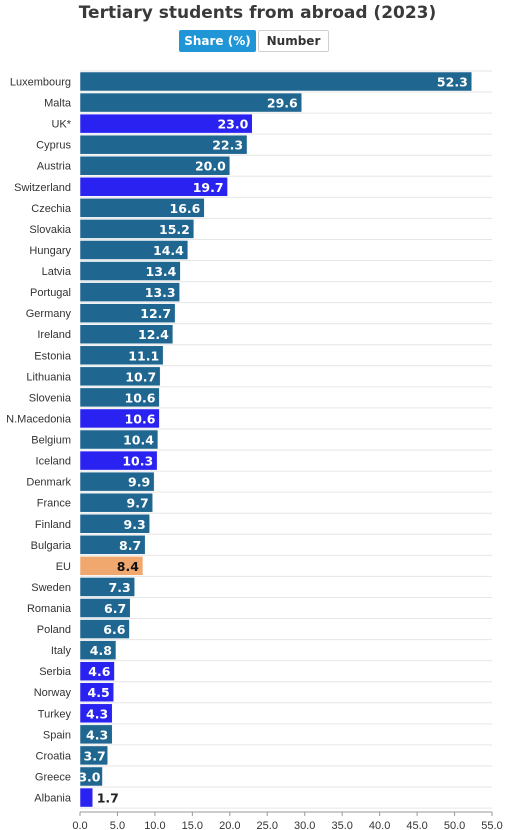 This screenshot has height=830, width=515. What do you see at coordinates (153, 334) in the screenshot?
I see `data-label: 12.4` at bounding box center [153, 334].